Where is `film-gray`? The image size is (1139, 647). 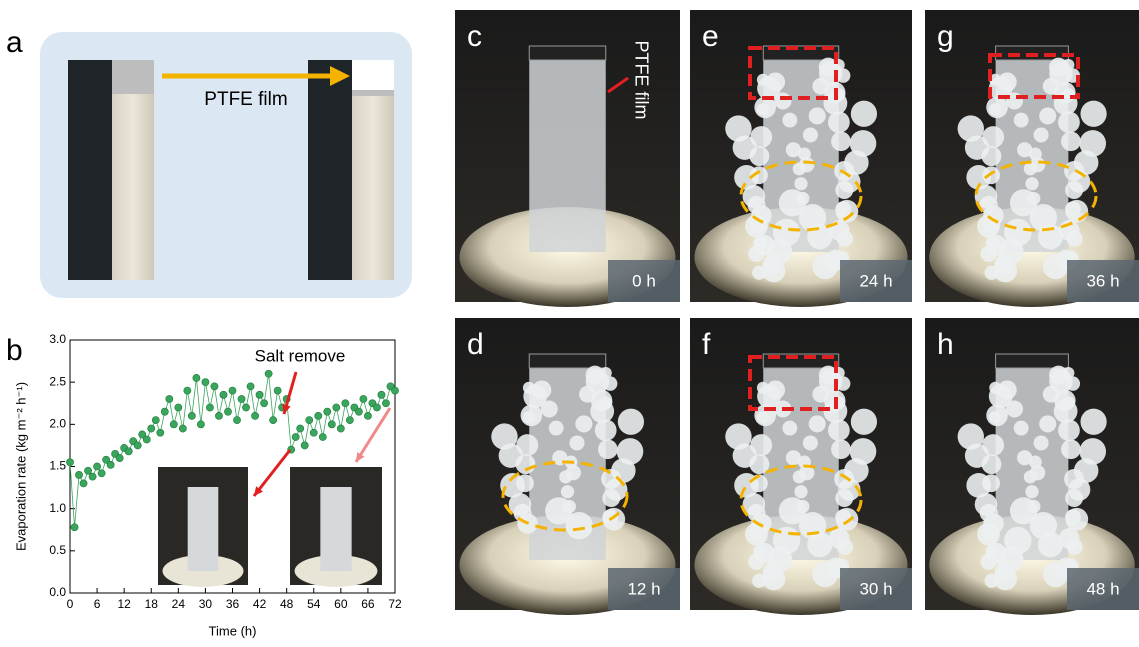 film-gray is located at coordinates (133, 77).